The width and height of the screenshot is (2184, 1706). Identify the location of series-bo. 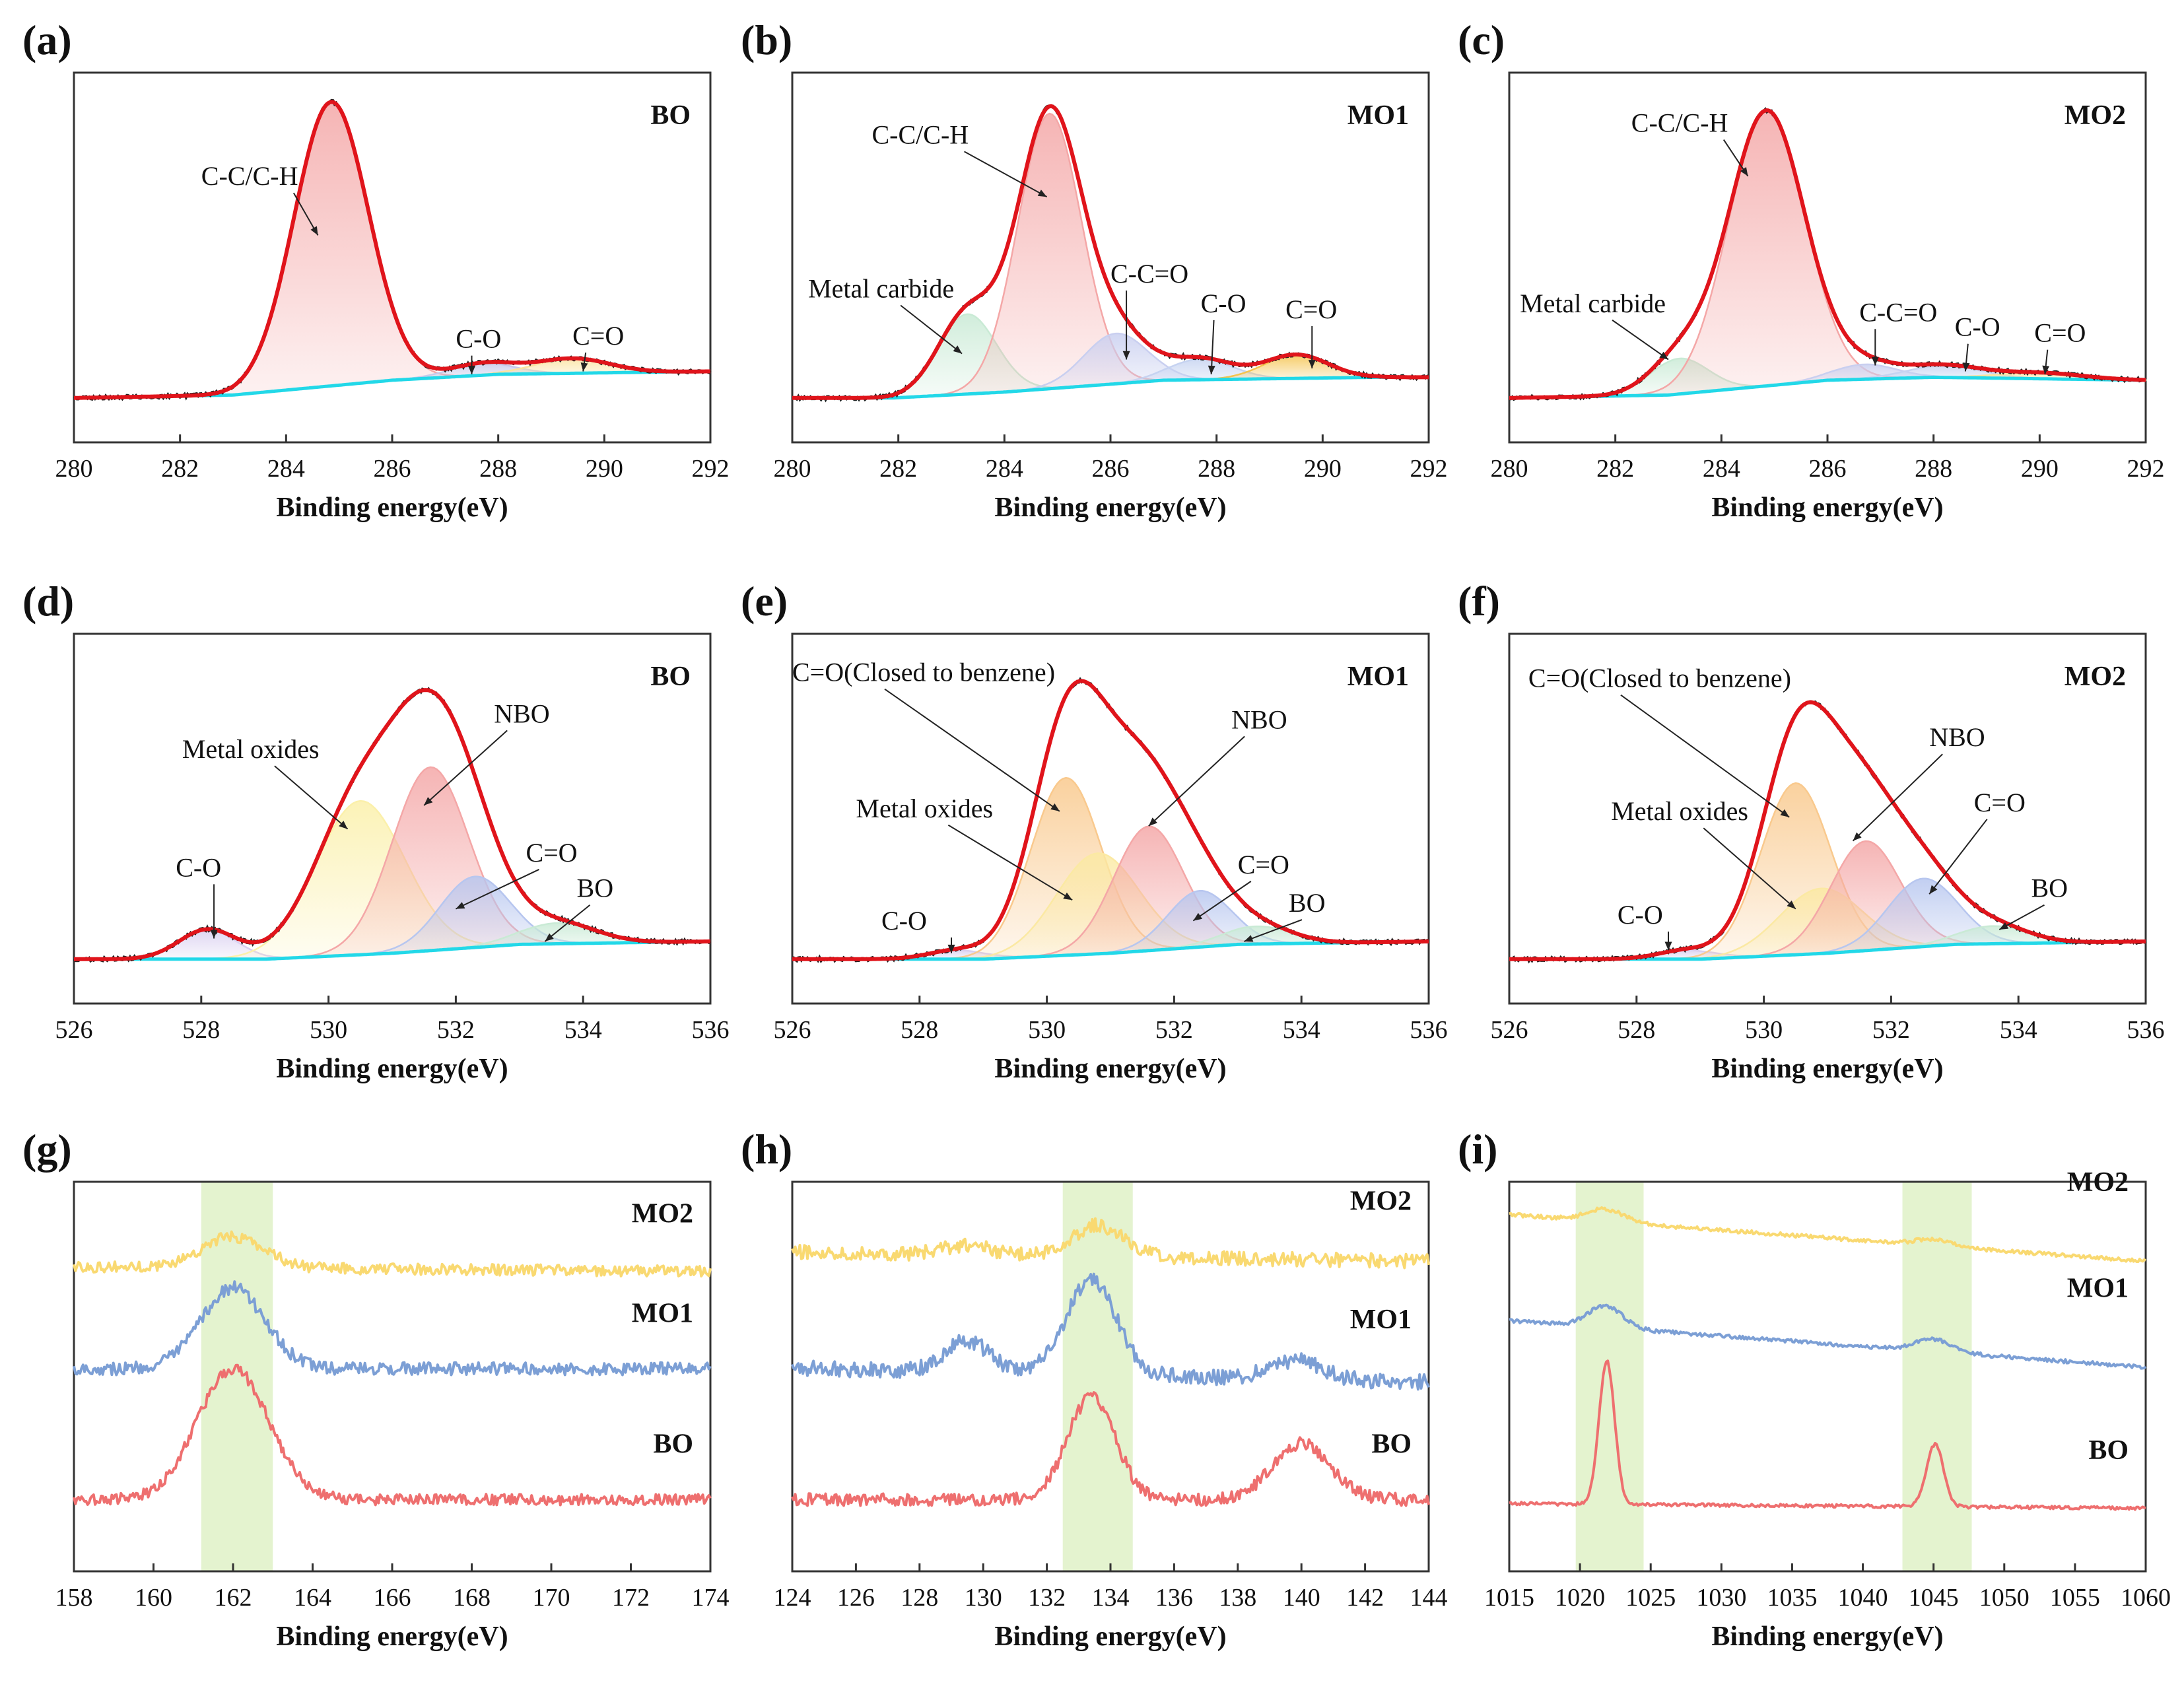
(1827, 1435).